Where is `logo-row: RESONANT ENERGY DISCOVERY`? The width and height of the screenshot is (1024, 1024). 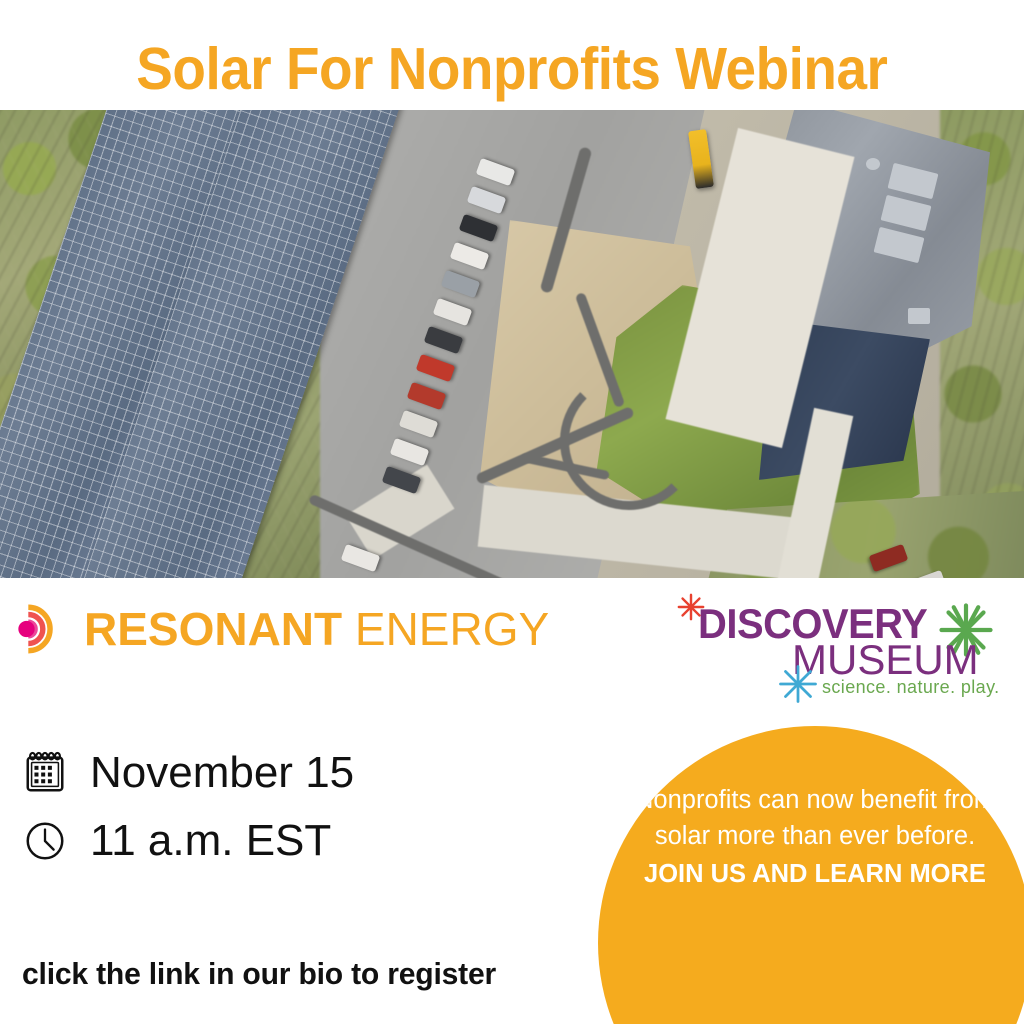 logo-row: RESONANT ENERGY DISCOVERY is located at coordinates (512, 647).